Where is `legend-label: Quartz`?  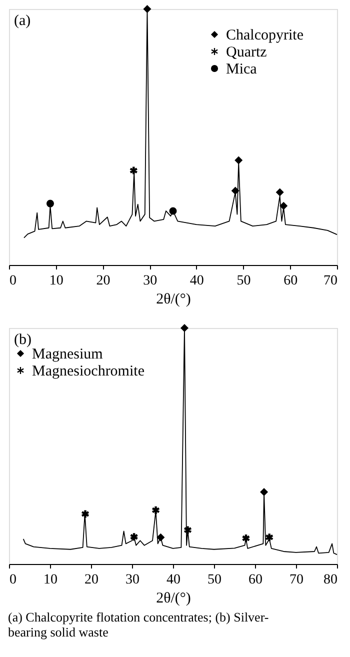
legend-label: Quartz is located at coordinates (247, 52).